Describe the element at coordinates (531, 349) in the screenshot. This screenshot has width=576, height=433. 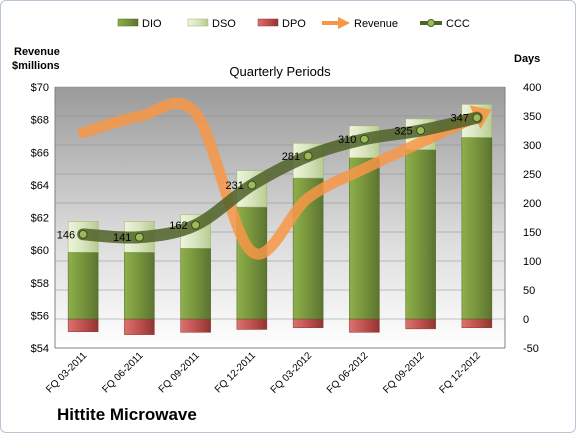
I see `right-tick-label: -50` at that location.